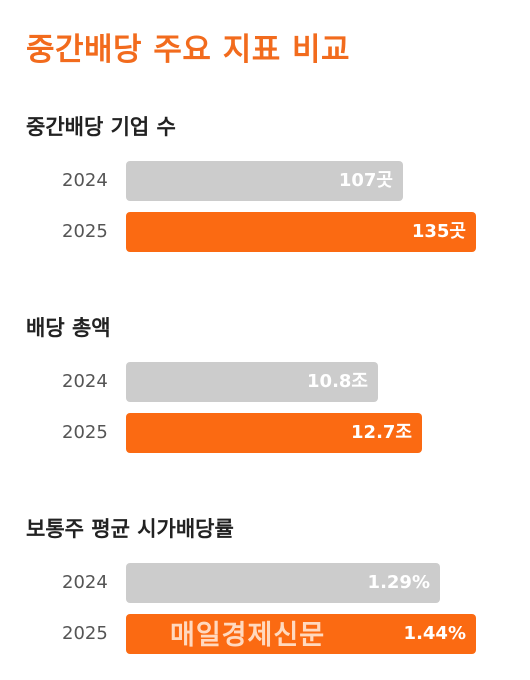 This screenshot has height=680, width=530. I want to click on panel-2-bar-value-label-2024: 10.8조, so click(337, 381).